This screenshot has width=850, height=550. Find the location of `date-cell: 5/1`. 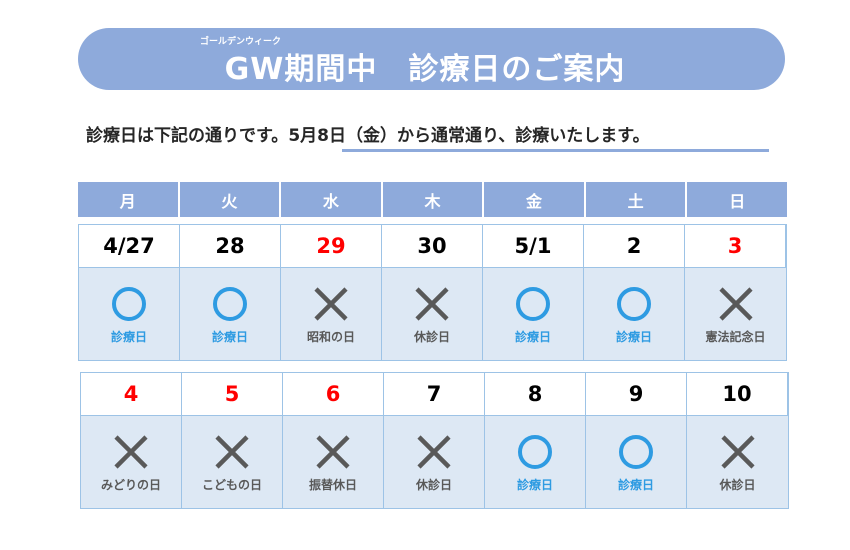

date-cell: 5/1 is located at coordinates (533, 246).